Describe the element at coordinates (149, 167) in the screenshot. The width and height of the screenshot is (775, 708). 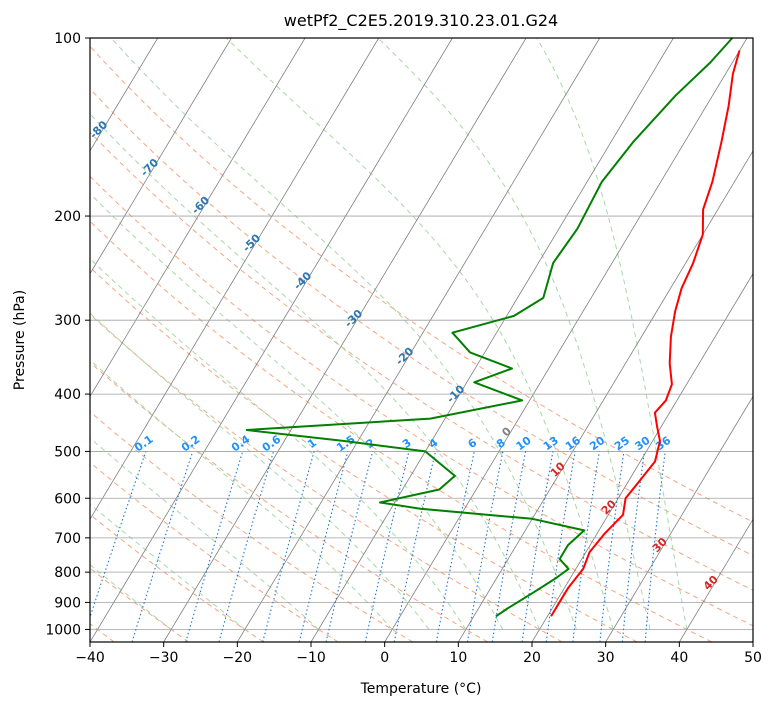
I see `isotherm-label-cold: -70` at that location.